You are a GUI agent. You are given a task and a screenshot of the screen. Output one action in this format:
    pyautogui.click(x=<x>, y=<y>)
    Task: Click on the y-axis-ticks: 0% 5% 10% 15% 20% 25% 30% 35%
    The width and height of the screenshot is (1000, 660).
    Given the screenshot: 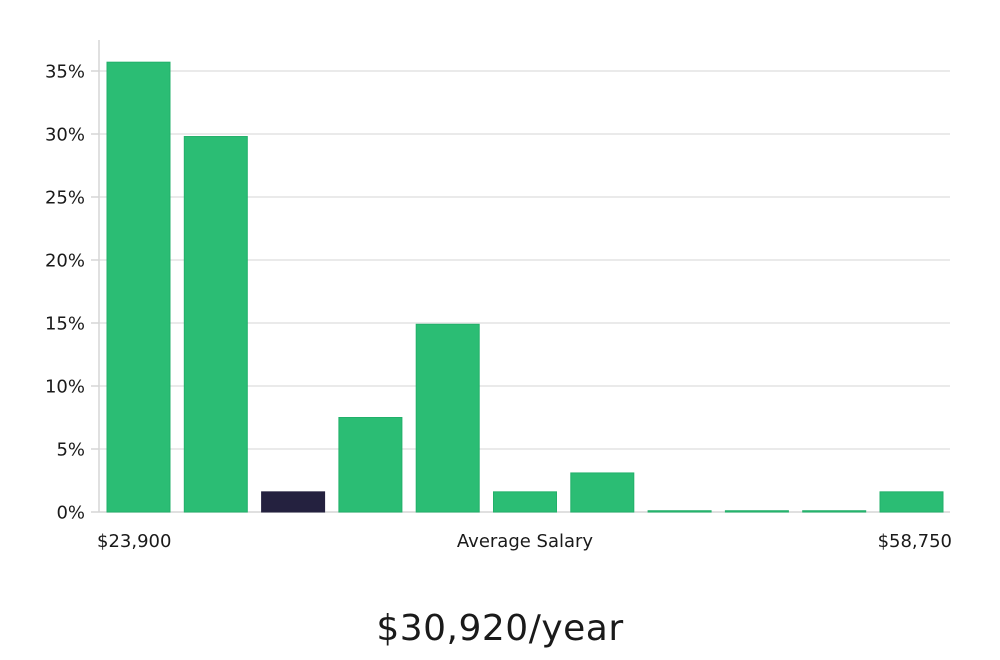 What is the action you would take?
    pyautogui.click(x=72, y=293)
    